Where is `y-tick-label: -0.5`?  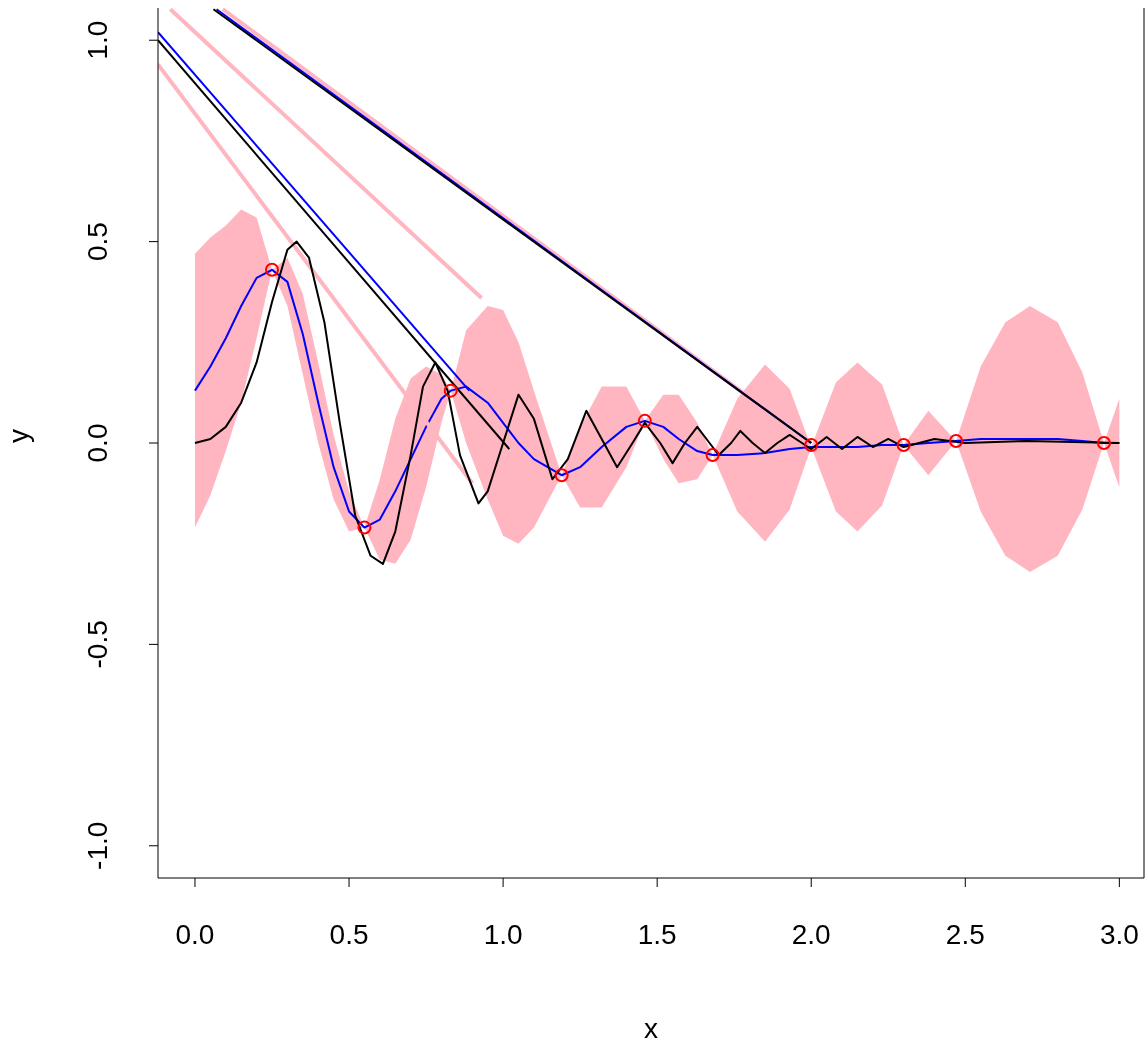 y-tick-label: -0.5 is located at coordinates (97, 644).